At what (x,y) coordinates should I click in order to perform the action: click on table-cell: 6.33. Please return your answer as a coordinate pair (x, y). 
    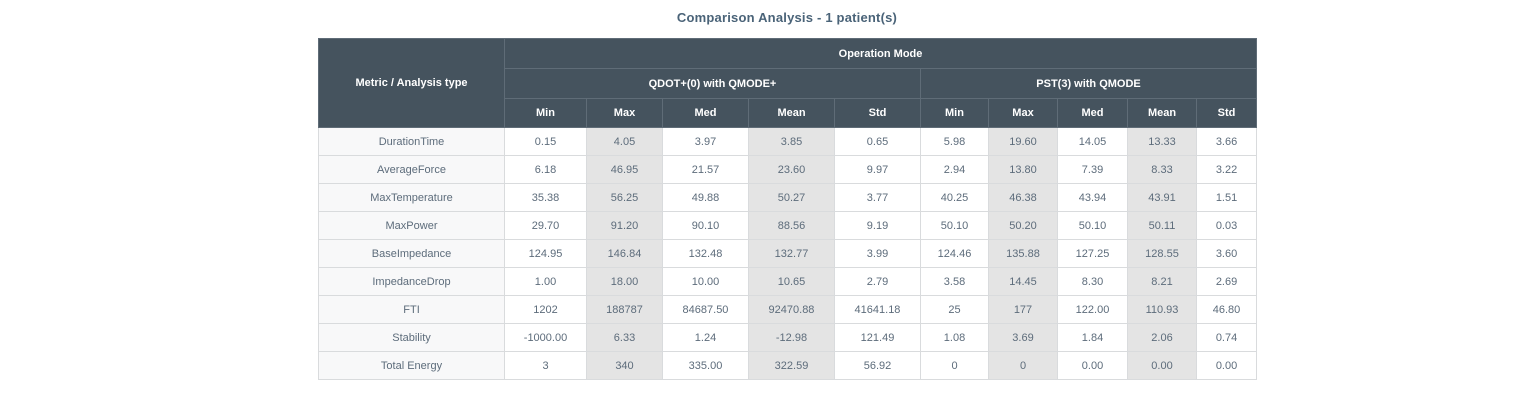
    Looking at the image, I should click on (624, 337).